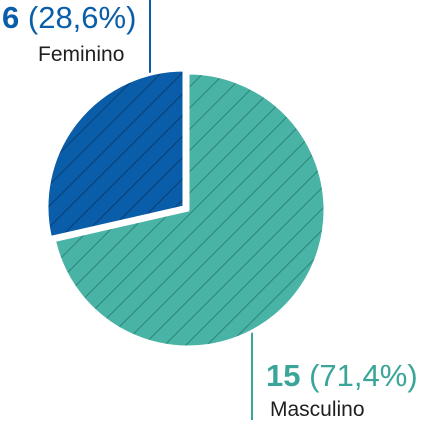  I want to click on masculino-count: 15, so click(283, 375).